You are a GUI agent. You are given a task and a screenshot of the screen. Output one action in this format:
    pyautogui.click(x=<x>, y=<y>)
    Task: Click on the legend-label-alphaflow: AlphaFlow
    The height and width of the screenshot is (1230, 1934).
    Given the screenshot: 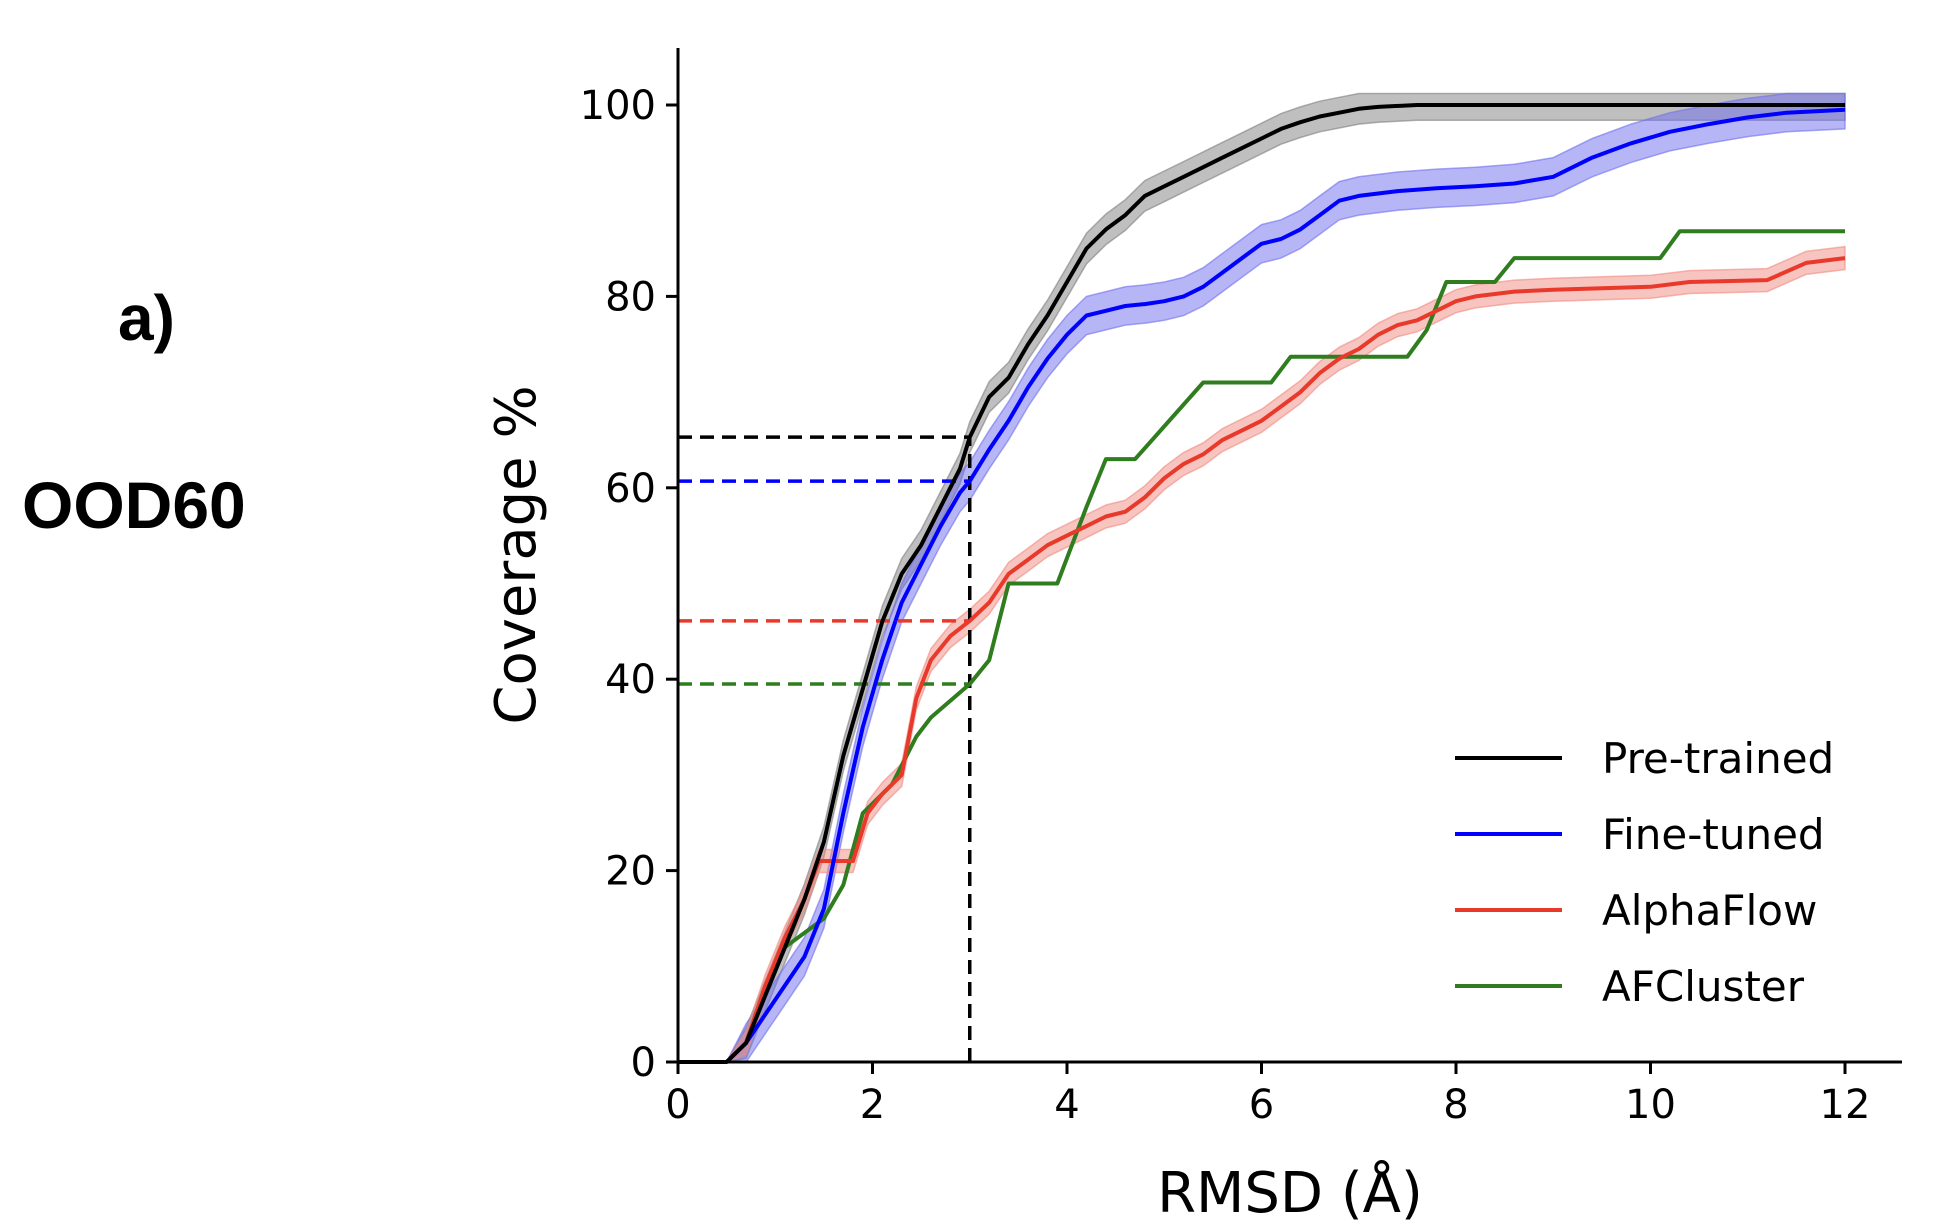 What is the action you would take?
    pyautogui.click(x=1709, y=910)
    